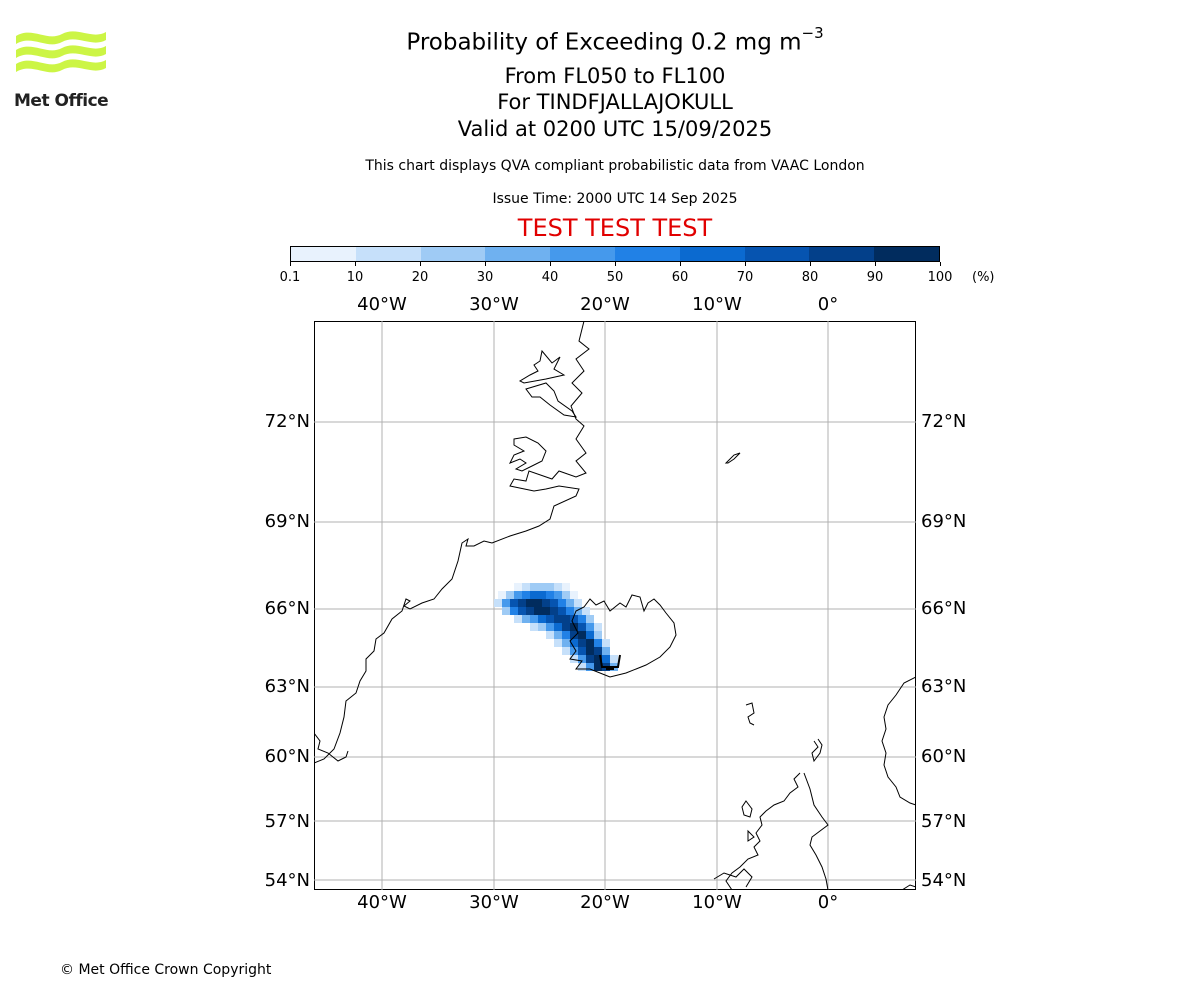  I want to click on norway-coast, so click(898, 741).